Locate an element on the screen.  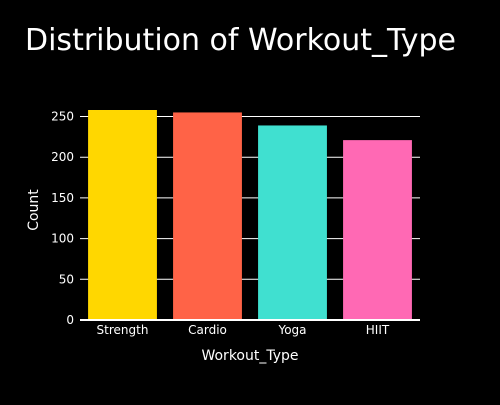
y-tick-label: 150 is located at coordinates (62, 198).